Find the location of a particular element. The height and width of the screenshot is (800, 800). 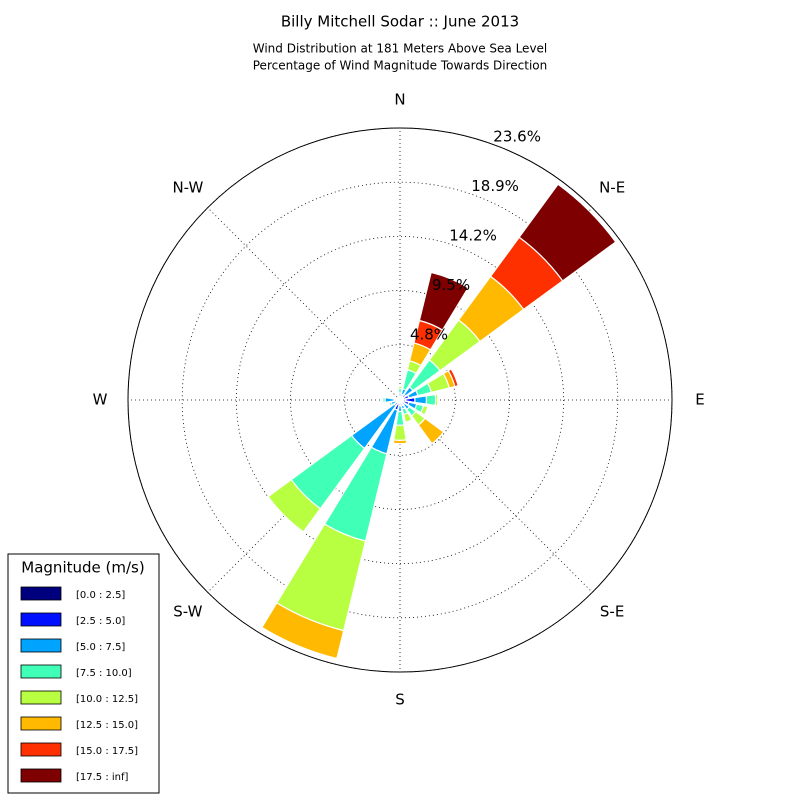

legend-label: [0.0 : 2.5] is located at coordinates (100, 595).